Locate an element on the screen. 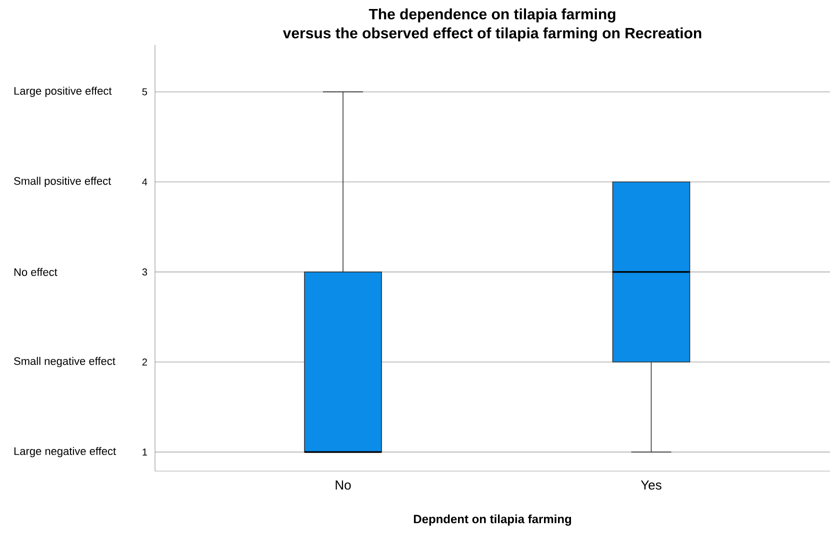 The height and width of the screenshot is (533, 830). text: Small positive effect is located at coordinates (63, 182).